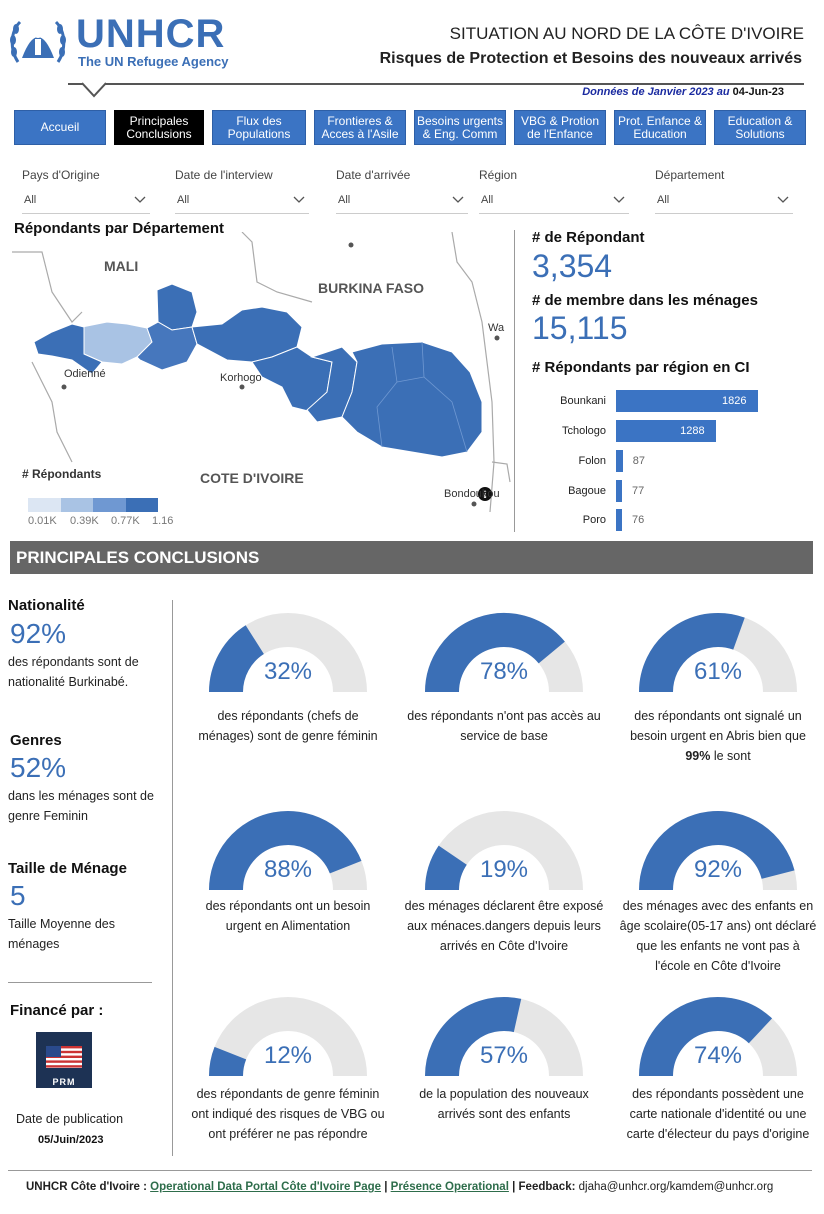 The height and width of the screenshot is (1214, 824). Describe the element at coordinates (163, 521) in the screenshot. I see `legend-tick-4: 1.16` at that location.